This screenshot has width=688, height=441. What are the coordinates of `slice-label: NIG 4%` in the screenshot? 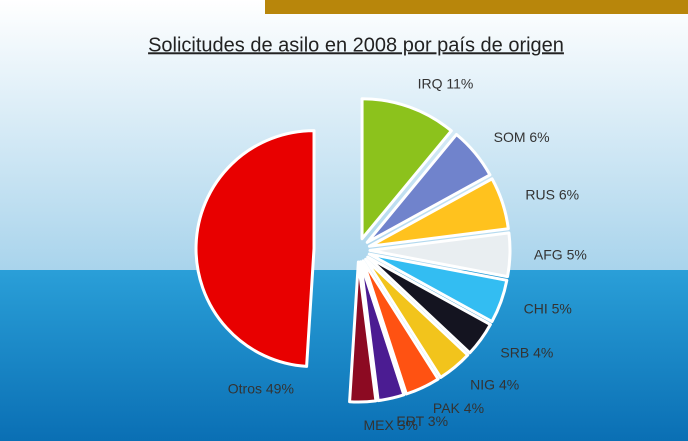 It's located at (494, 384).